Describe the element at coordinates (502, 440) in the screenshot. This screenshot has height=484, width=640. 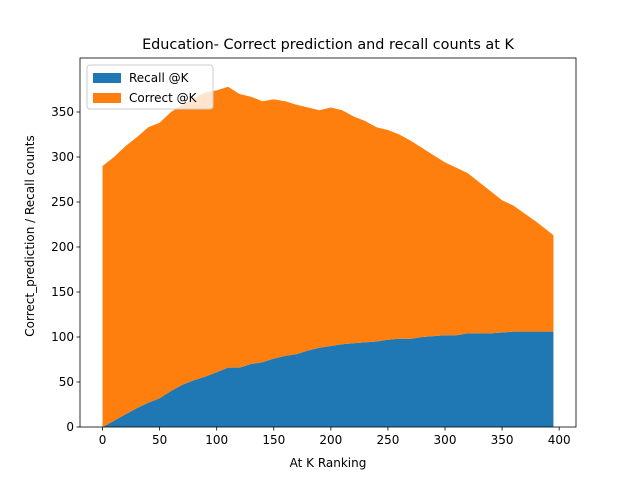
I see `x-tick-label: 350` at that location.